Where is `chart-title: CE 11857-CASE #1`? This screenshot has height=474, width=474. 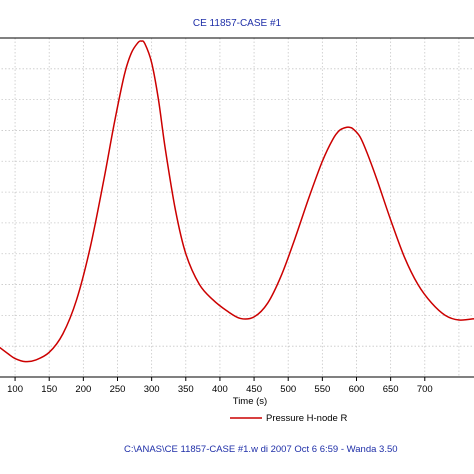 chart-title: CE 11857-CASE #1 is located at coordinates (237, 23).